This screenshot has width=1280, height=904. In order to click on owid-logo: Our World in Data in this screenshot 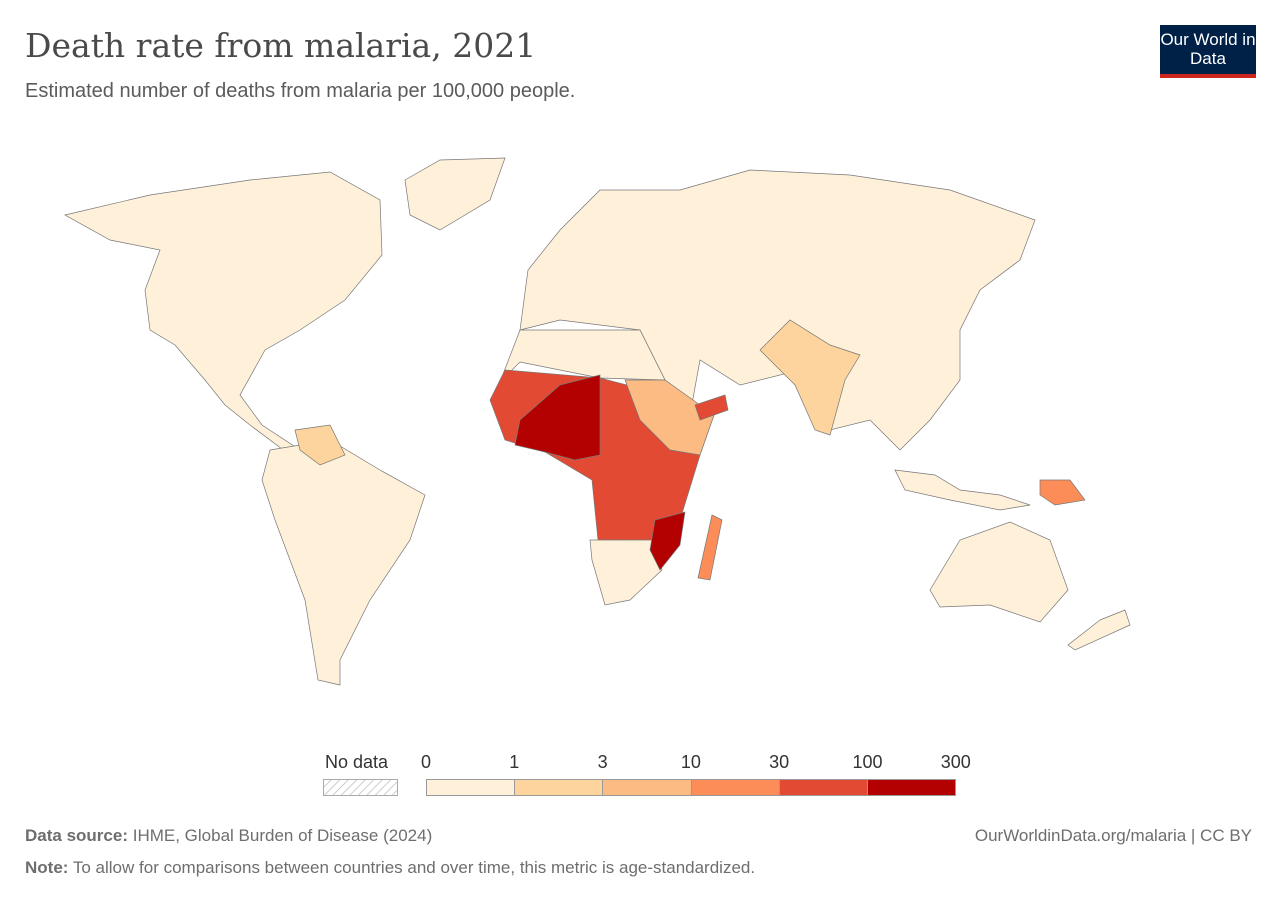, I will do `click(1208, 51)`.